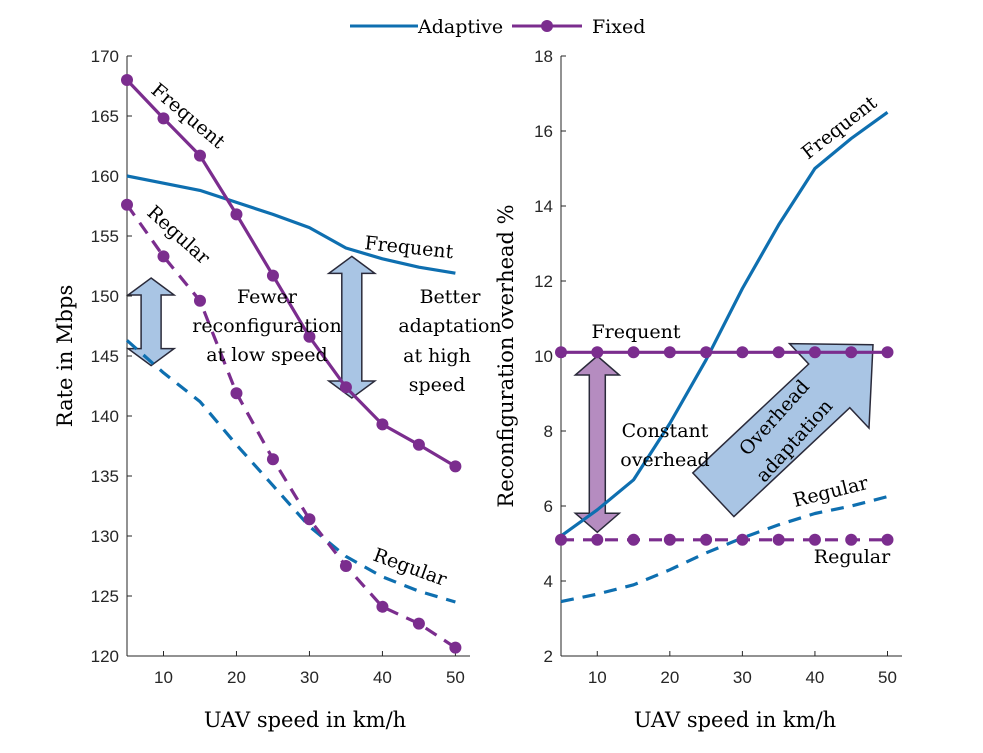 The width and height of the screenshot is (983, 753). I want to click on annotation-better-line3: at high, so click(437, 356).